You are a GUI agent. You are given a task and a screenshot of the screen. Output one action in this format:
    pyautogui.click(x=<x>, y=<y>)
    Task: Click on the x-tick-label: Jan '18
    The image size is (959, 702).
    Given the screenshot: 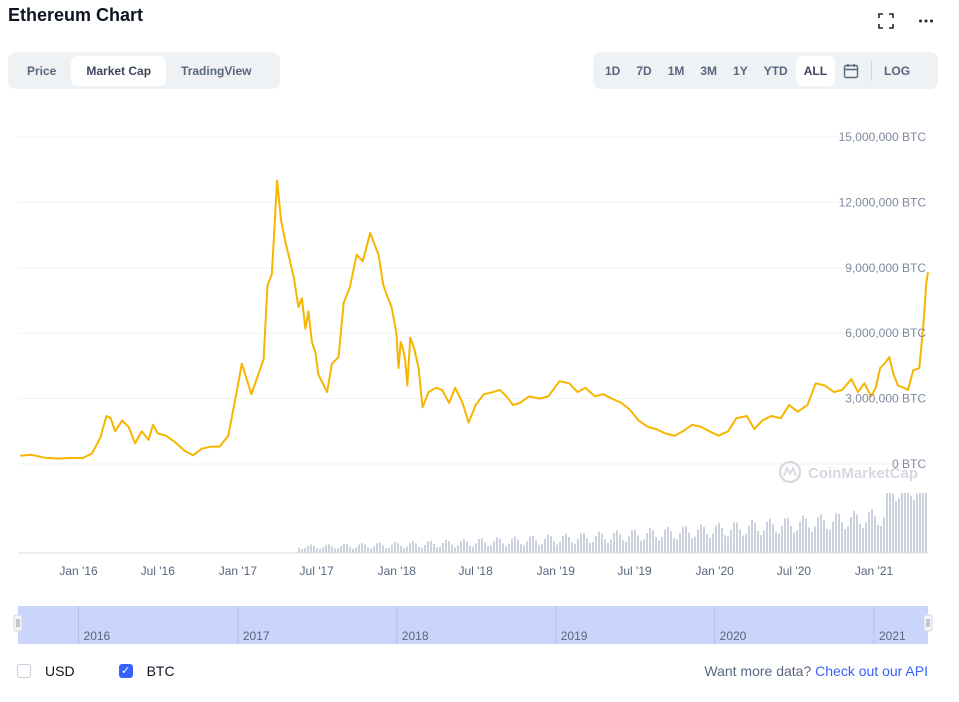 What is the action you would take?
    pyautogui.click(x=397, y=571)
    